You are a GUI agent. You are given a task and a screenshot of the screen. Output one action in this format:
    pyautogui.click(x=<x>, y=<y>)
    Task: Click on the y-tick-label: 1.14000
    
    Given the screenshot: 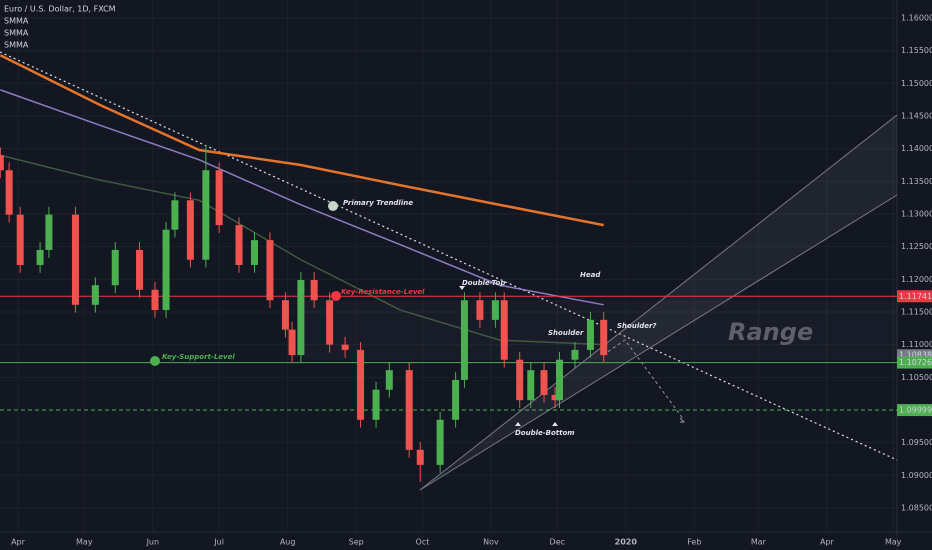 What is the action you would take?
    pyautogui.click(x=916, y=148)
    